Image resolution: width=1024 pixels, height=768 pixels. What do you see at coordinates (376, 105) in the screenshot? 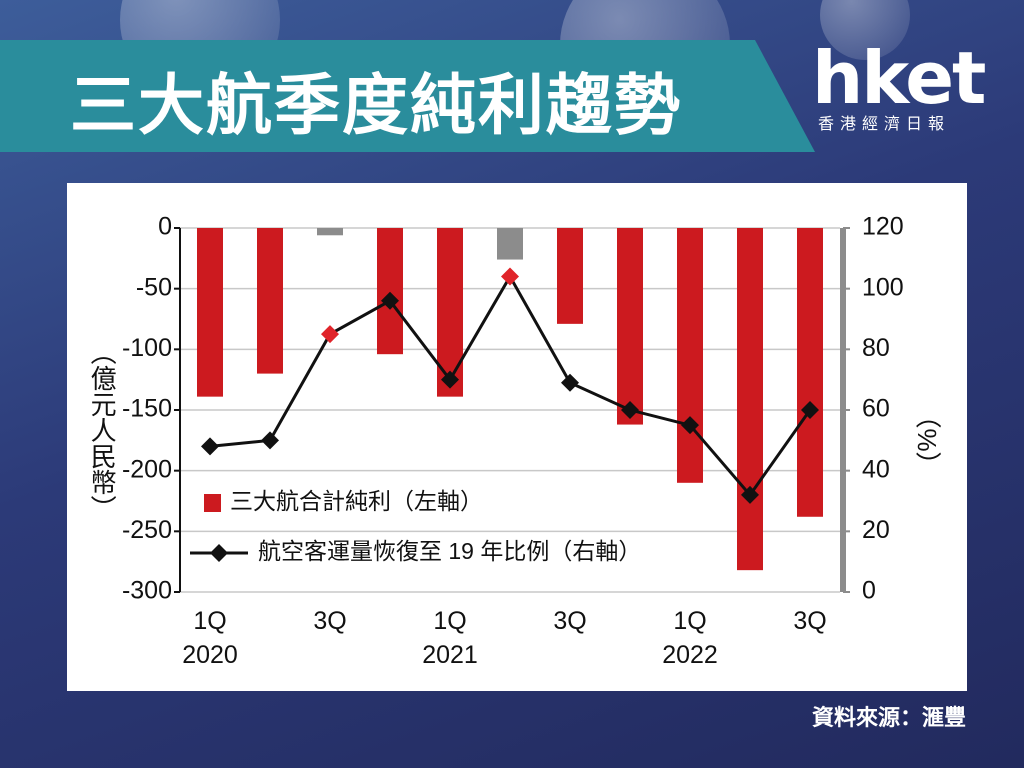
I see `title: 三大航季度純利趨勢` at bounding box center [376, 105].